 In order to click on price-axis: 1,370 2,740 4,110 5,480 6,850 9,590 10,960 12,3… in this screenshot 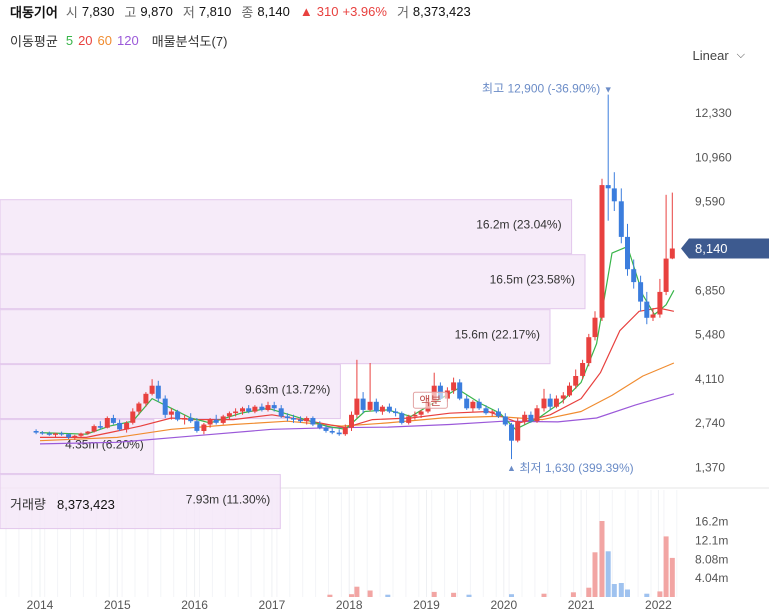, I will do `click(725, 290)`.